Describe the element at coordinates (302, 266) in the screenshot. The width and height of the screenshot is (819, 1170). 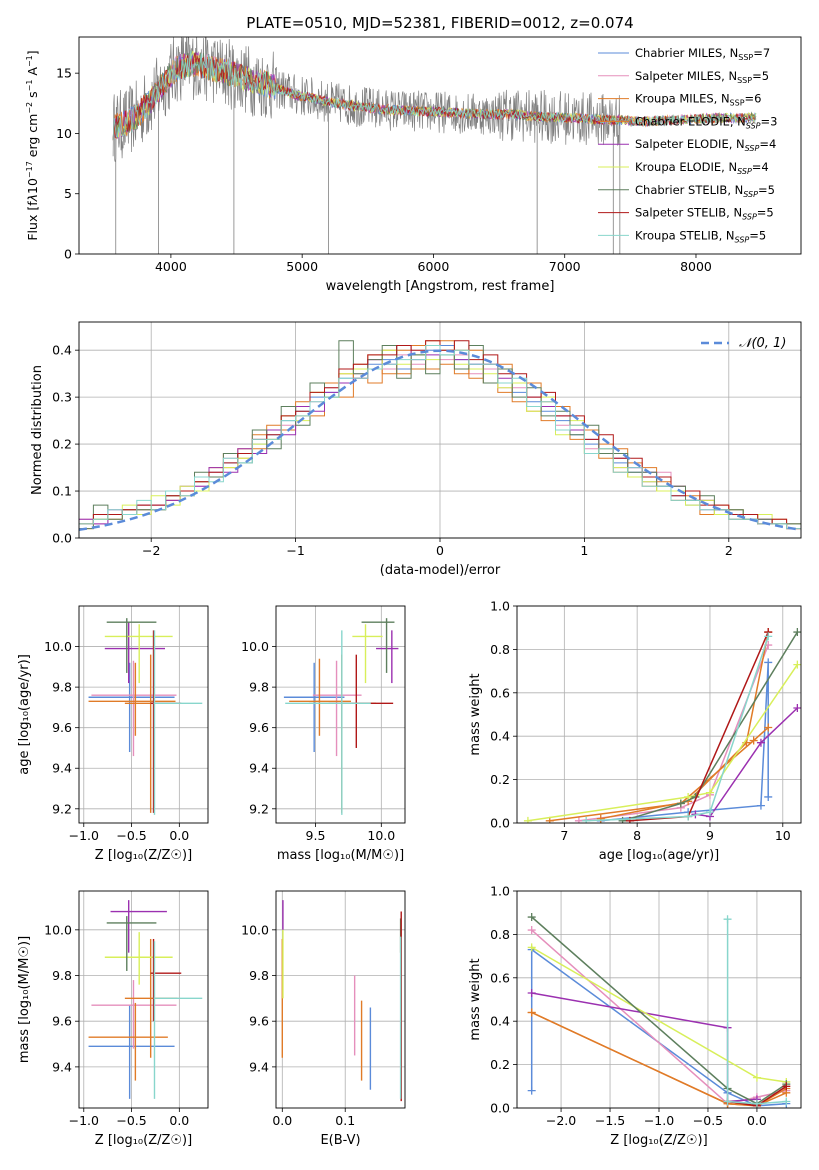
I see `x-tick-label: 5000` at that location.